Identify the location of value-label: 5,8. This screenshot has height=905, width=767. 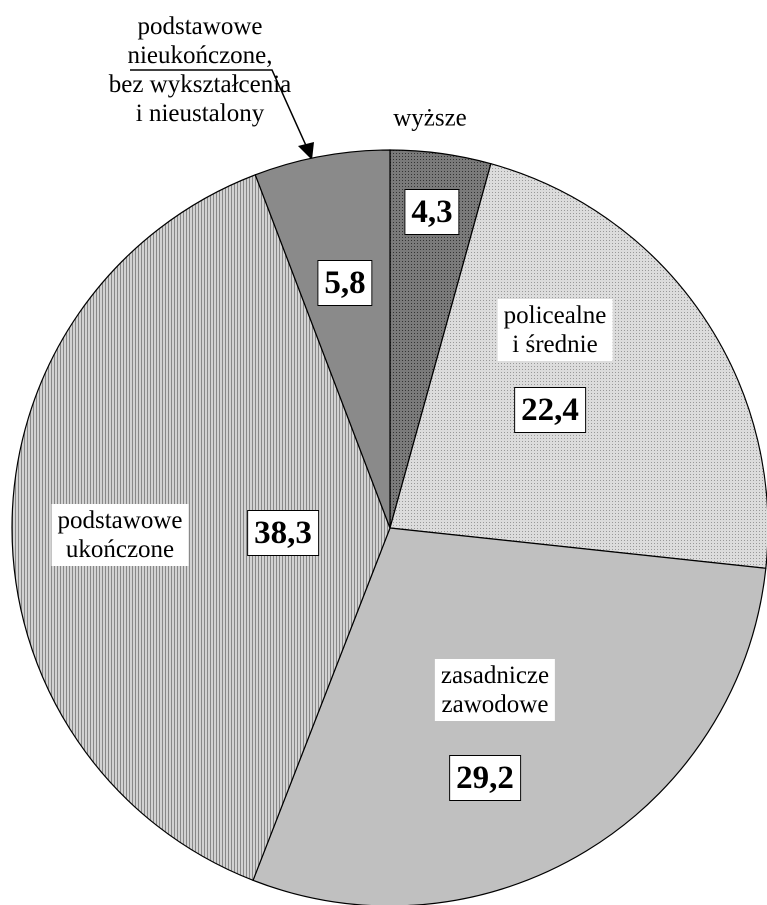
(345, 283).